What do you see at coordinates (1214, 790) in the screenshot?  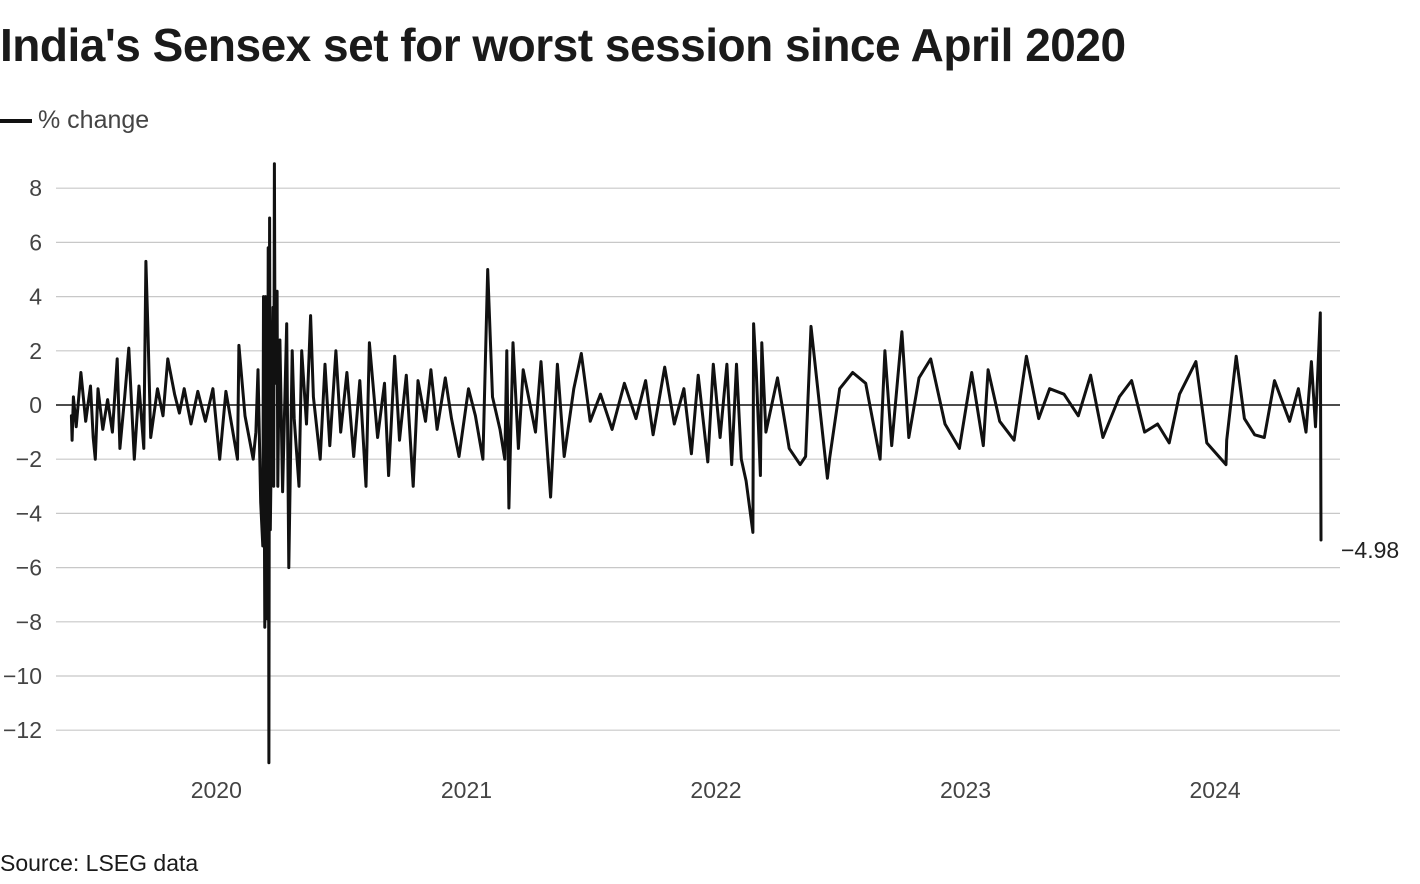 I see `x-tick-label: 2024` at bounding box center [1214, 790].